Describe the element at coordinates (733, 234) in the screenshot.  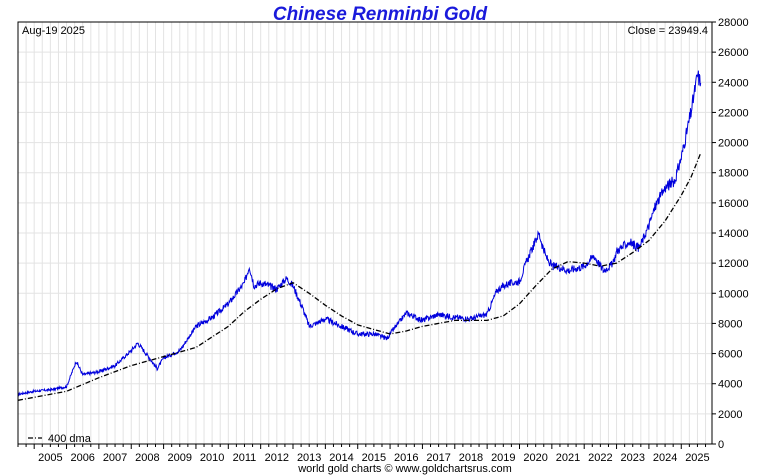
I see `y-tick-label: 14000` at that location.